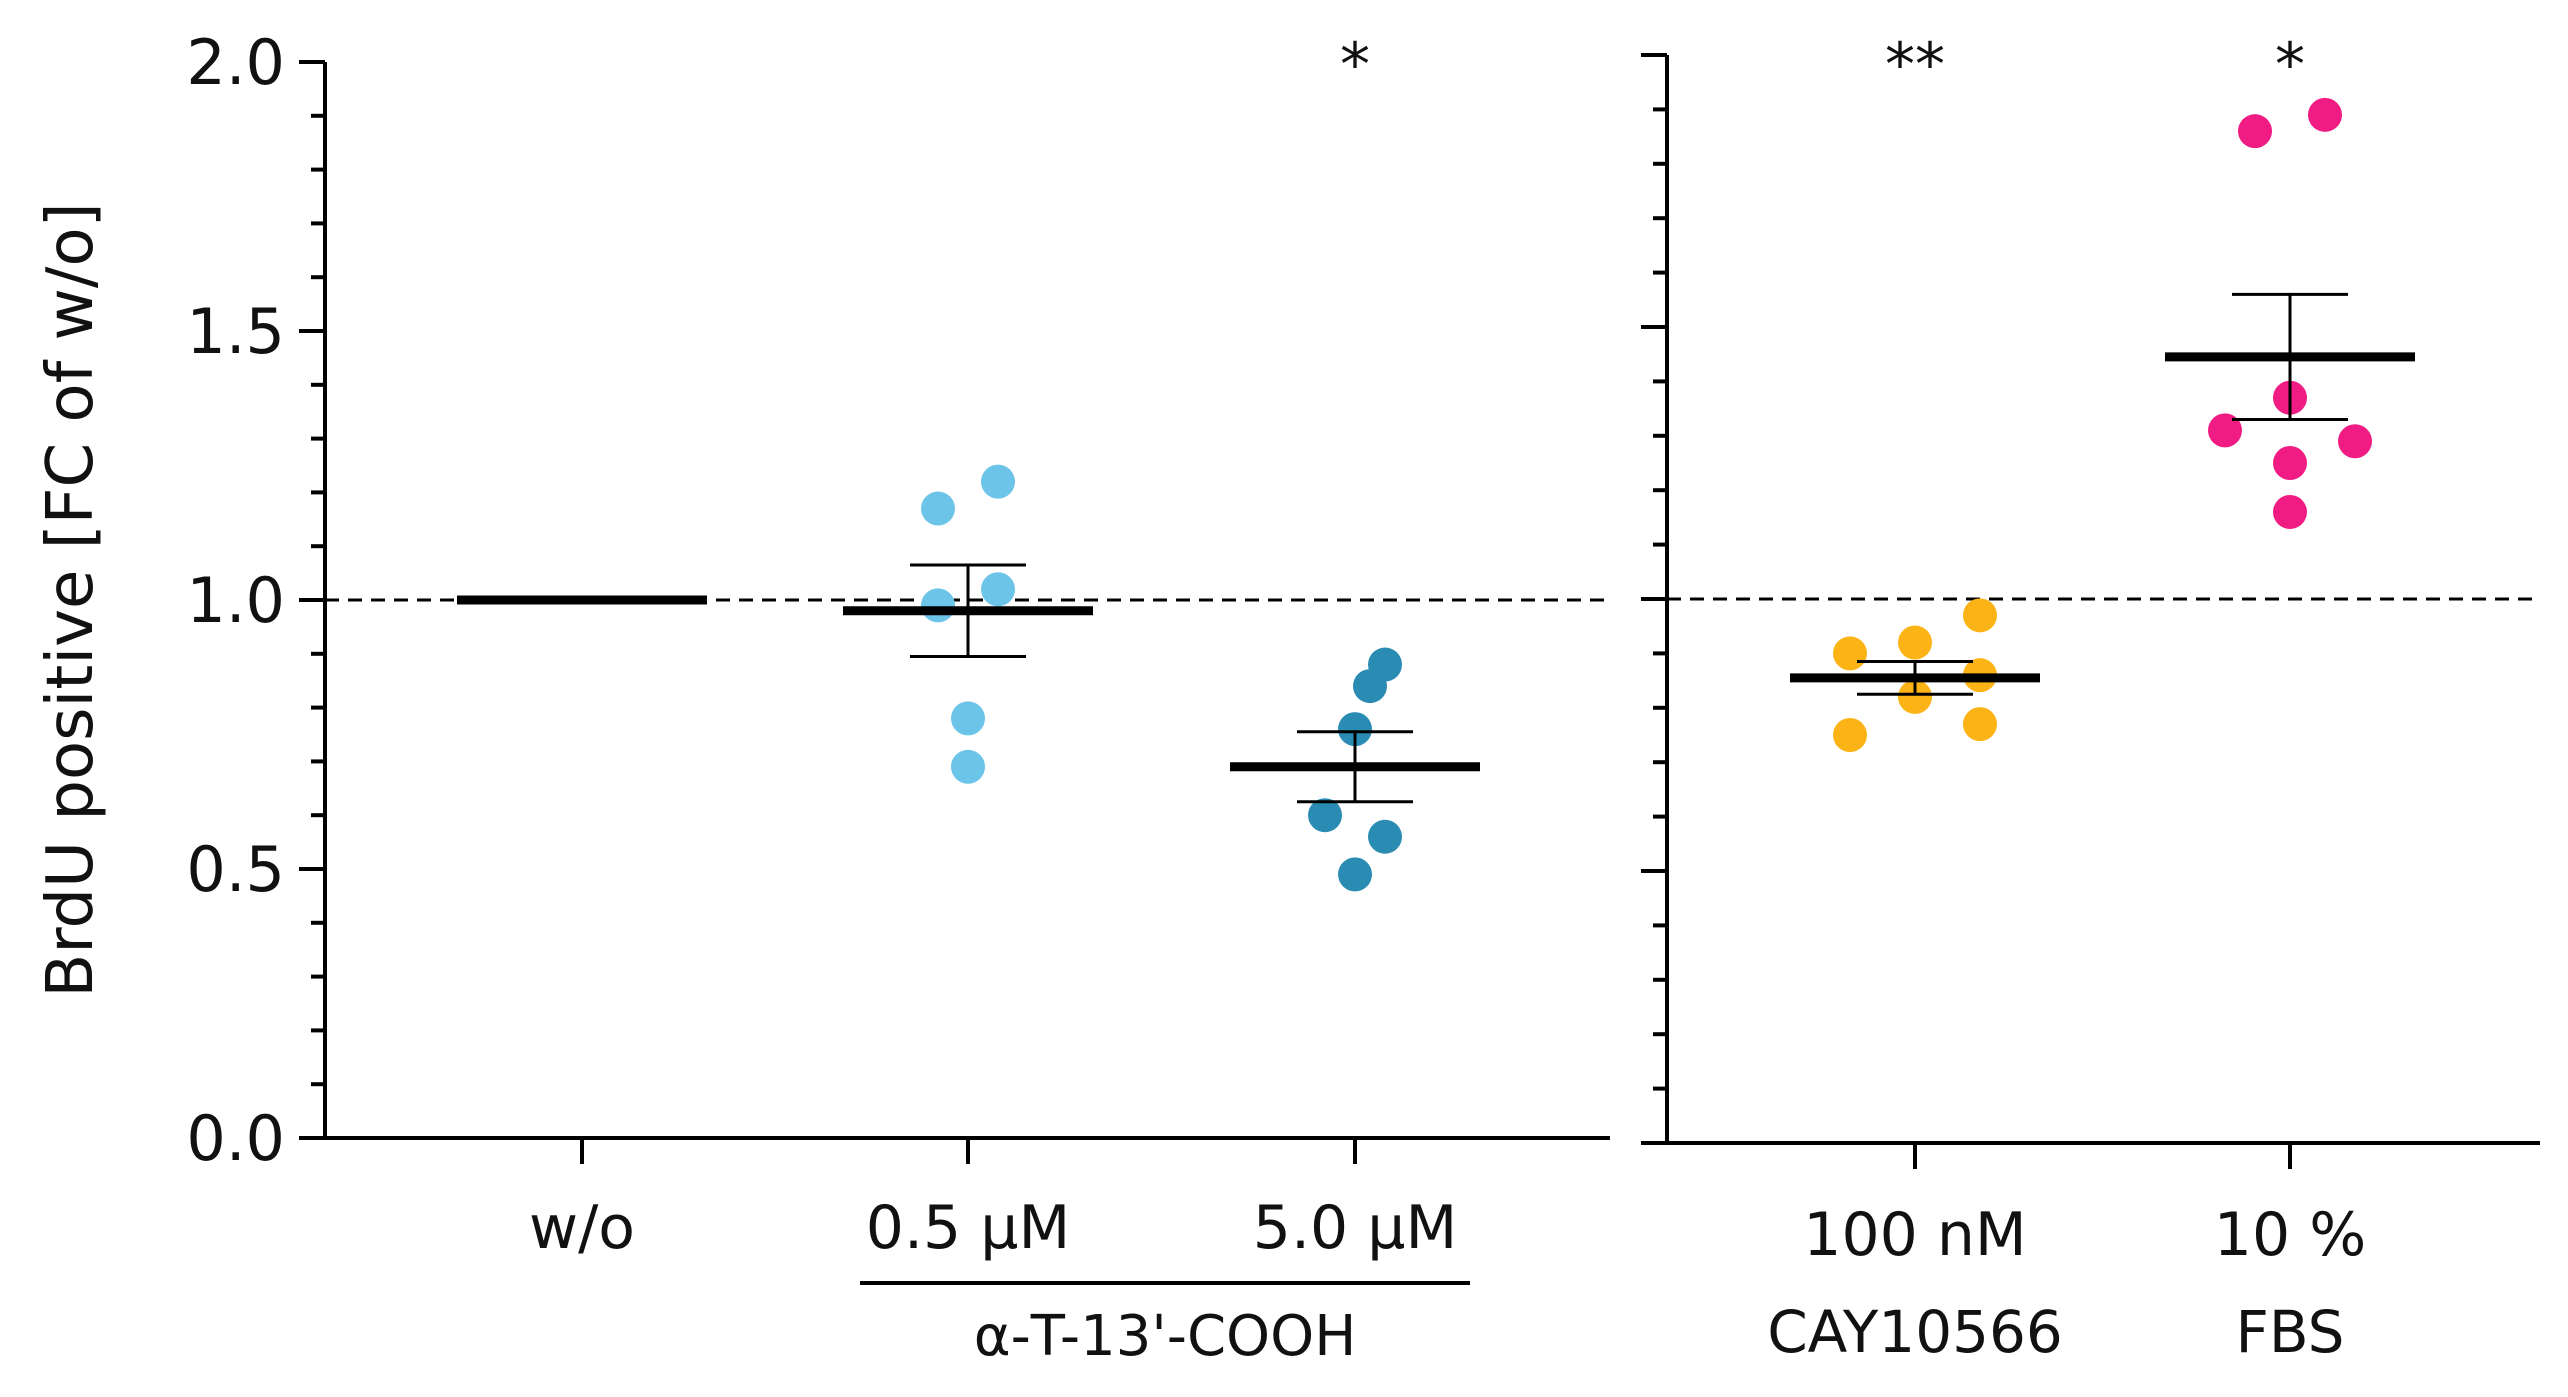 The width and height of the screenshot is (2568, 1397). I want to click on right-y-ticks, so click(1654, 599).